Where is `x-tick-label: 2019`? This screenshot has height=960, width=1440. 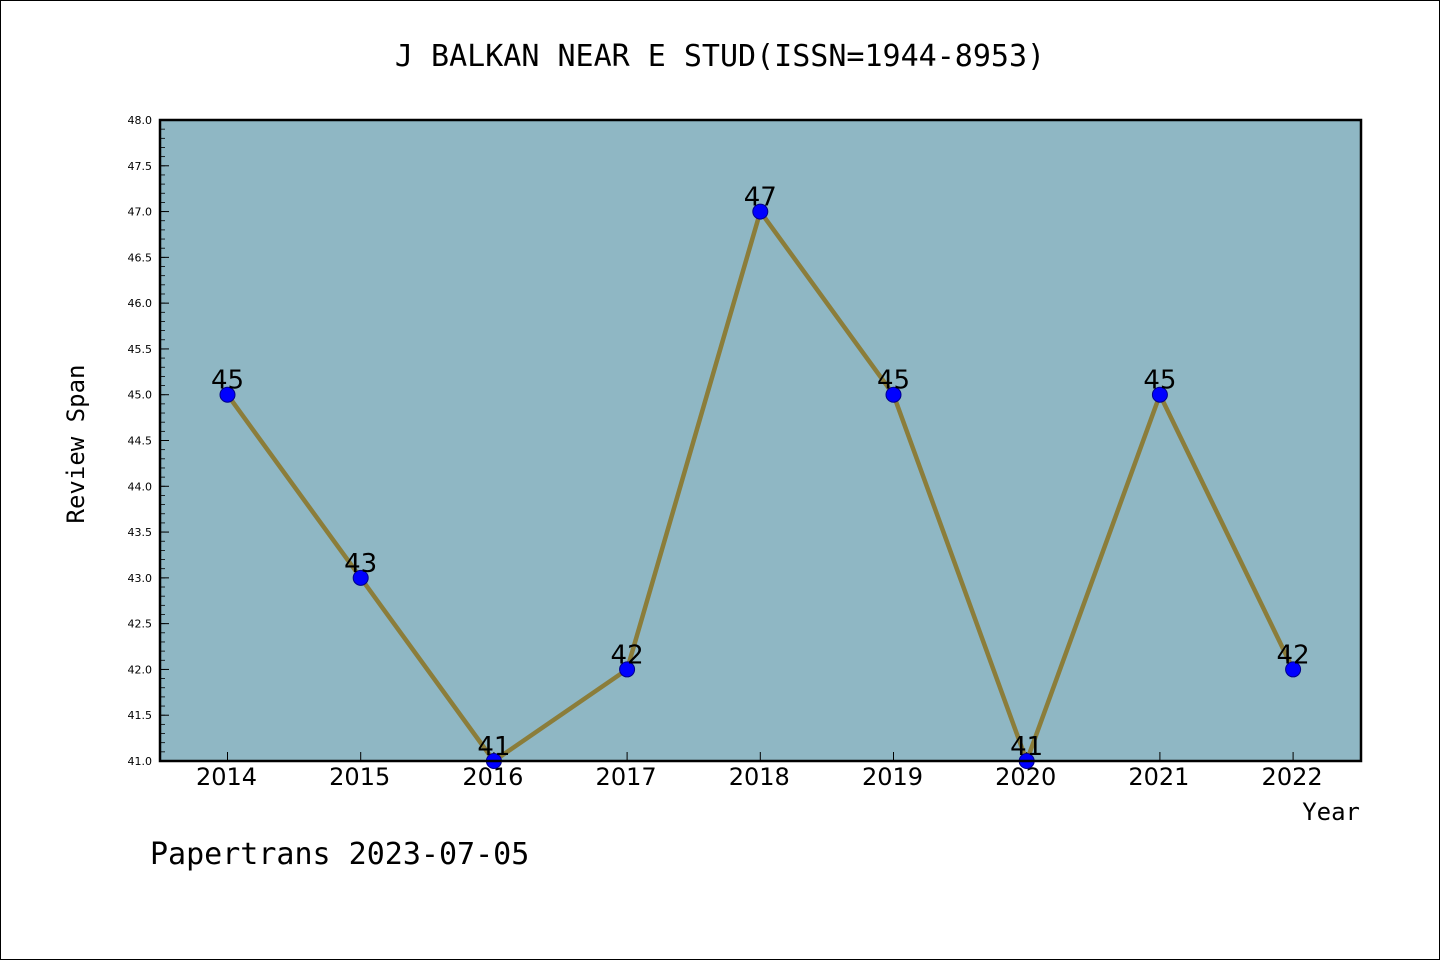 x-tick-label: 2019 is located at coordinates (892, 777).